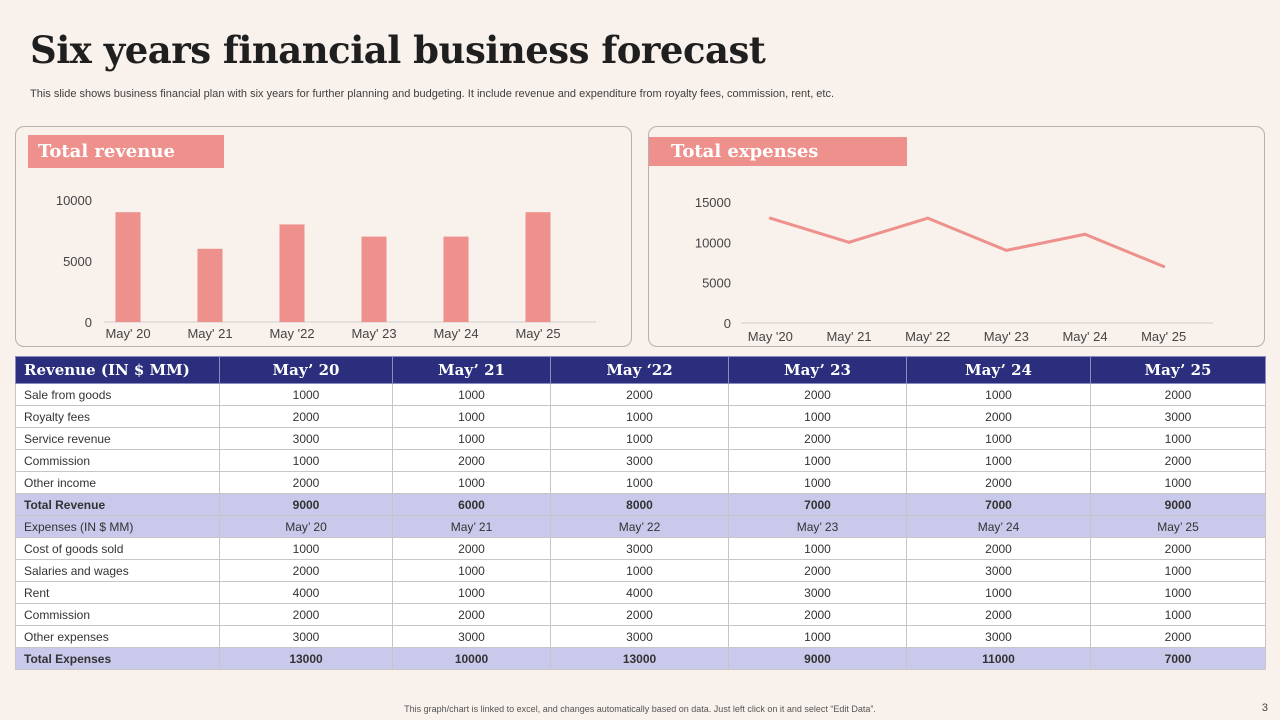  I want to click on table-header-period: May ‘22, so click(639, 370).